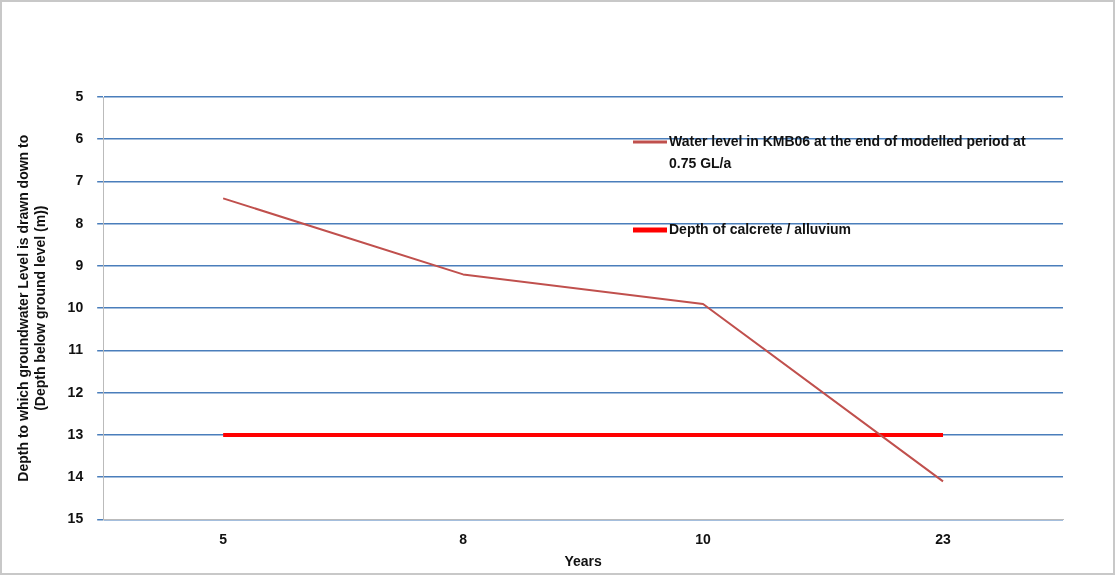 This screenshot has height=575, width=1115. I want to click on y-tick-label: 12, so click(75, 391).